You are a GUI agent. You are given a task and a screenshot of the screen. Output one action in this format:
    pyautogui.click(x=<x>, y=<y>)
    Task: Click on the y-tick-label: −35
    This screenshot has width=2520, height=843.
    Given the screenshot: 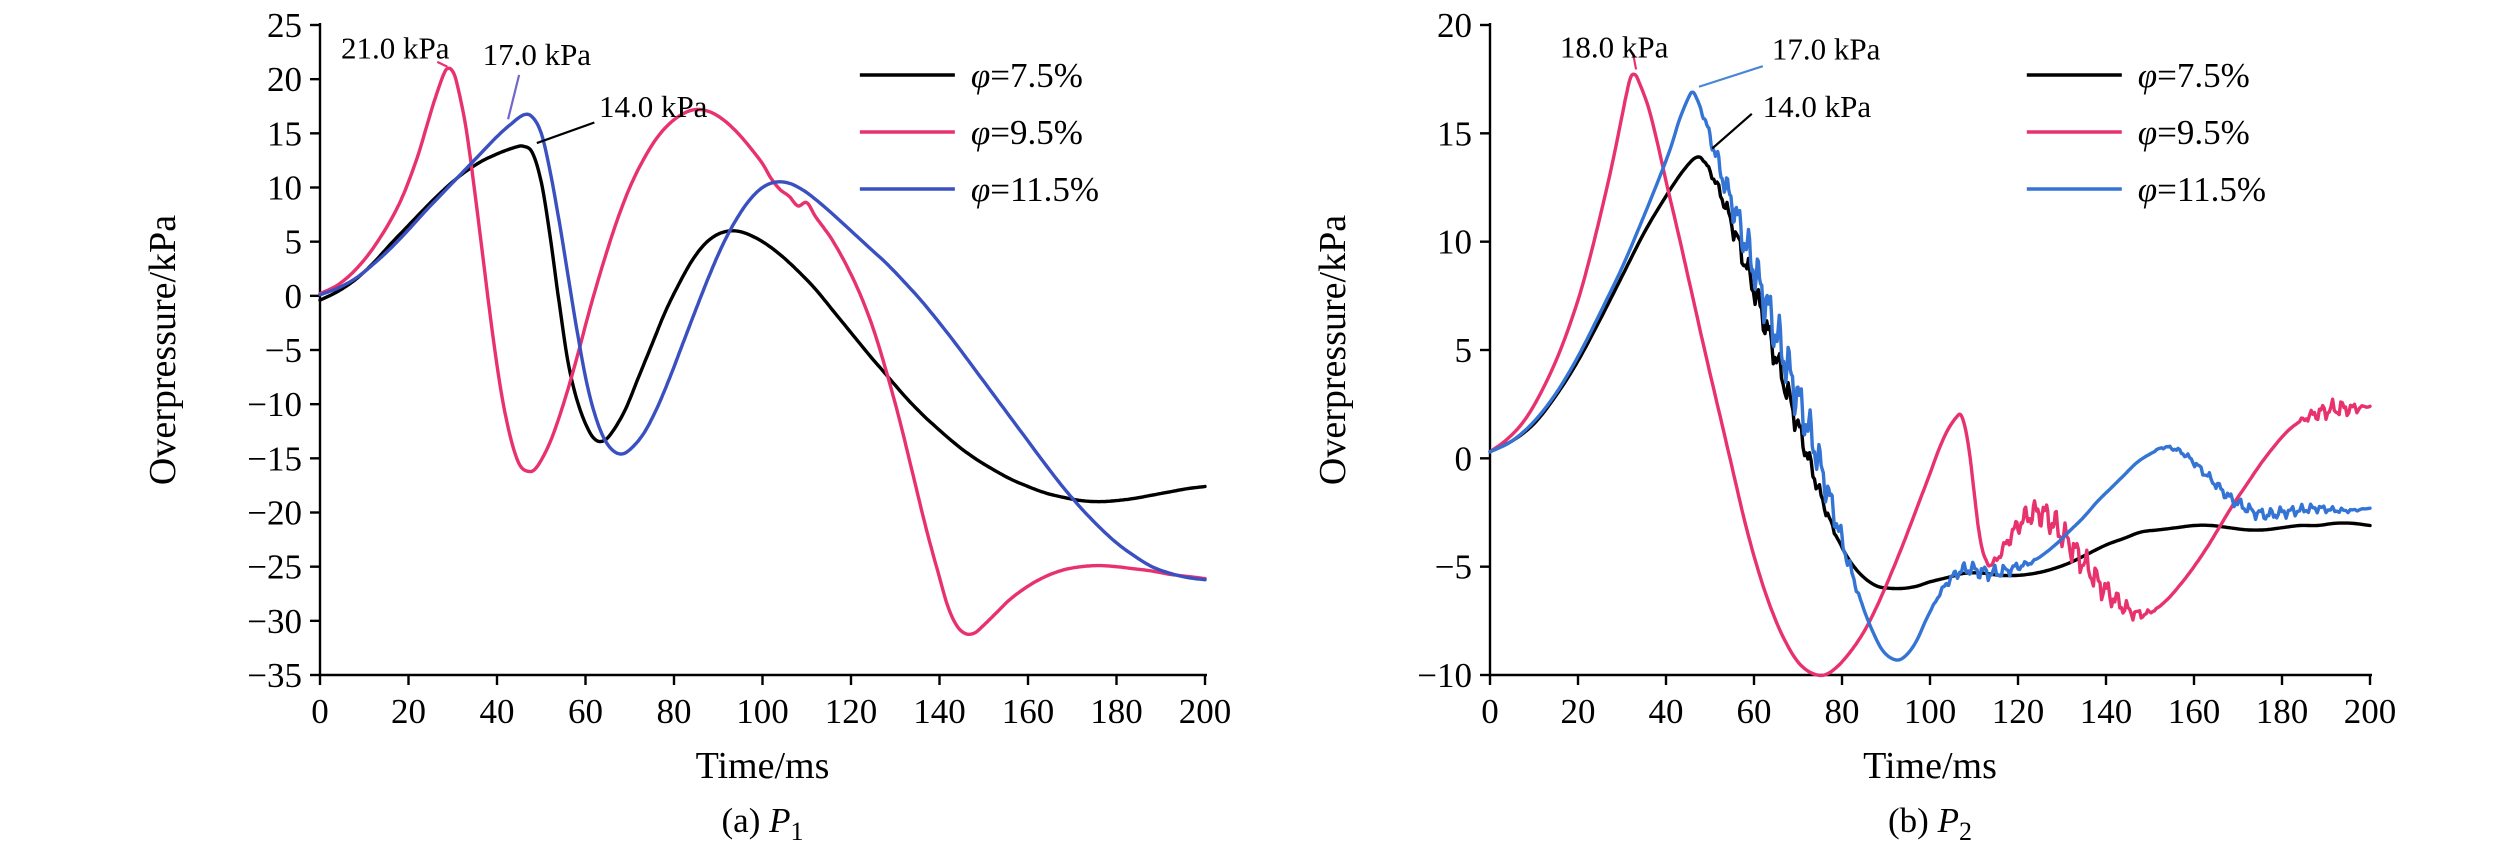 What is the action you would take?
    pyautogui.click(x=274, y=675)
    